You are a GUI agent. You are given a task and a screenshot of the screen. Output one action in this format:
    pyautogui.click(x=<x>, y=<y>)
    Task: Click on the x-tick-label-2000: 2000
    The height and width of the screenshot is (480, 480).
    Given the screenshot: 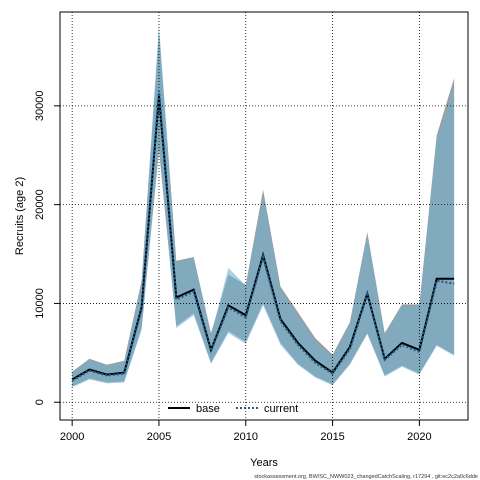 What is the action you would take?
    pyautogui.click(x=72, y=437)
    